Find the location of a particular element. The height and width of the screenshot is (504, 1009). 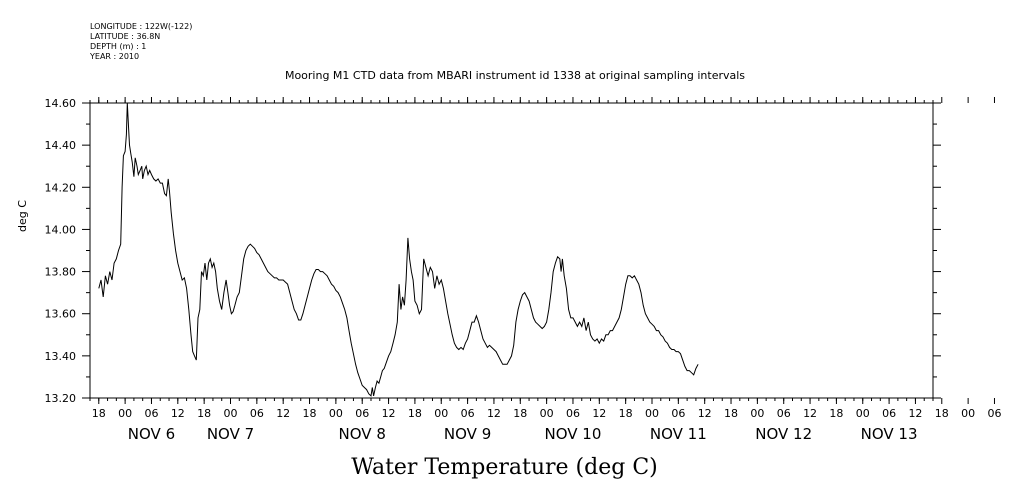

depth-label: DEPTH (m) : 1 is located at coordinates (118, 46).